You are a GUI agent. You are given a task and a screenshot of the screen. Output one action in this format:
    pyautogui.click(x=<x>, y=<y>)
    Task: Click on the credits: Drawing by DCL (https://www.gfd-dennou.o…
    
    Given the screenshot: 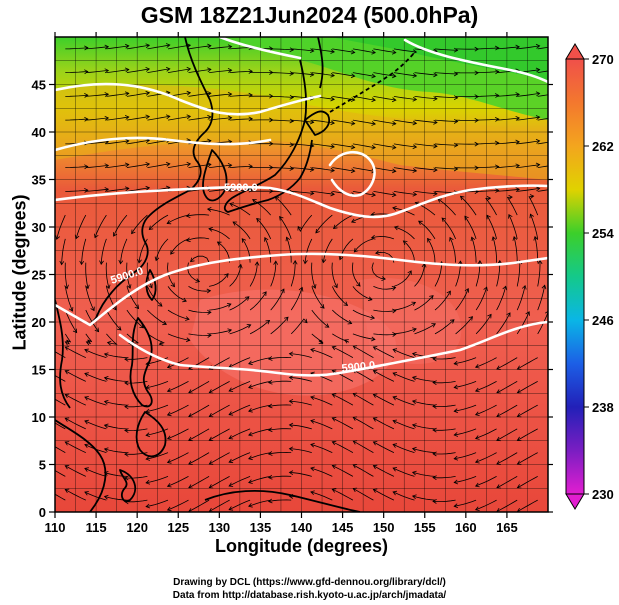 What is the action you would take?
    pyautogui.click(x=309, y=589)
    